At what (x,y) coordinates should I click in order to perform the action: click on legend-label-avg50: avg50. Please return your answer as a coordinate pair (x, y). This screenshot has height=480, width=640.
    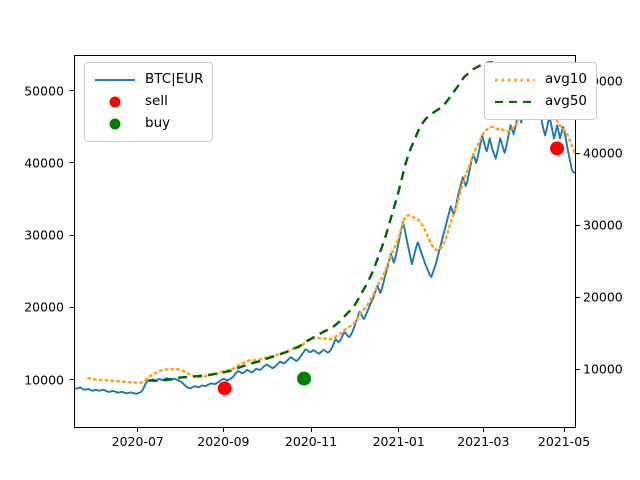
    Looking at the image, I should click on (566, 101).